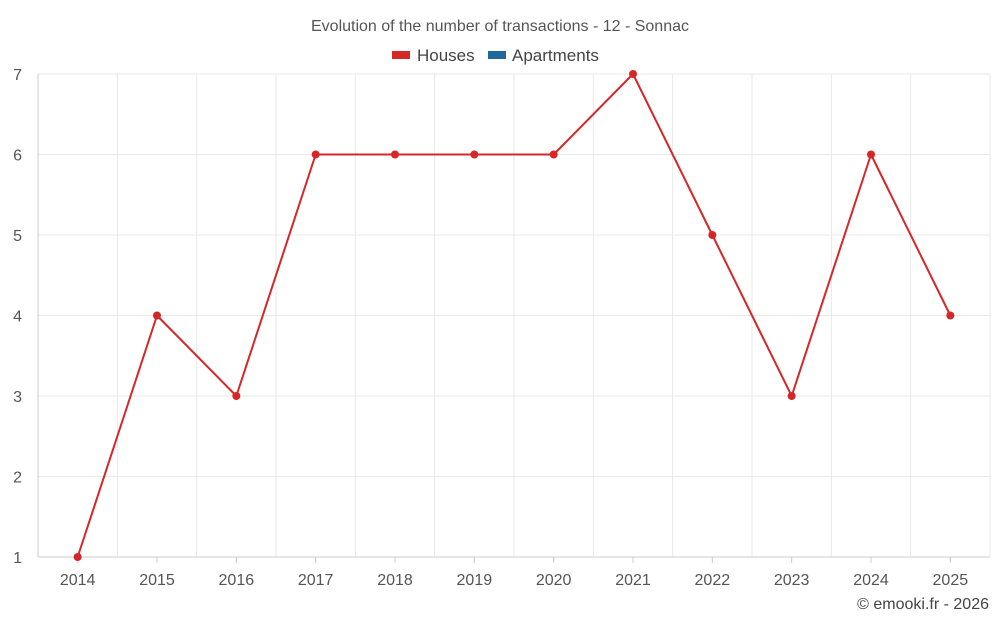 The height and width of the screenshot is (625, 1000). I want to click on x-tick-label: 2014, so click(78, 580).